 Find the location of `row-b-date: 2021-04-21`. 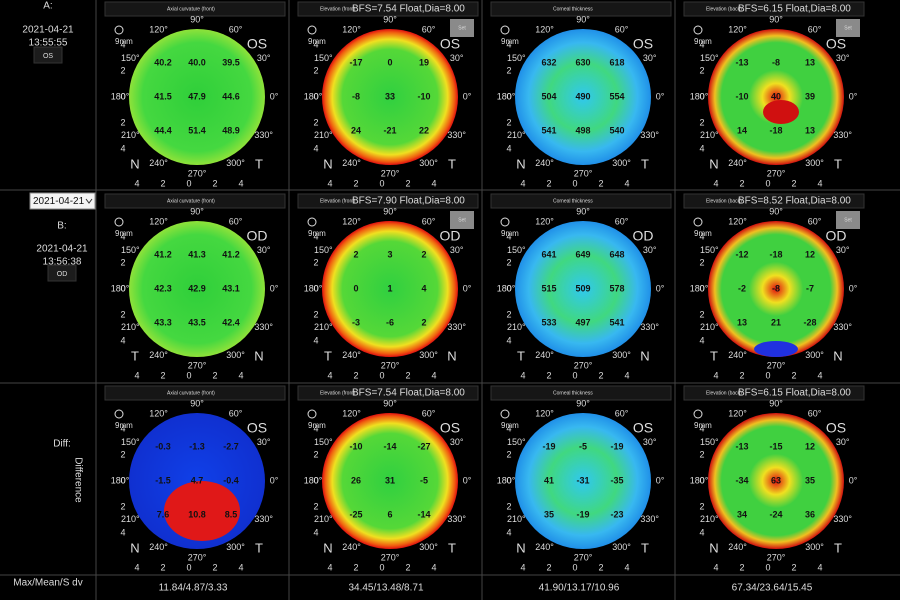

row-b-date: 2021-04-21 is located at coordinates (62, 249).